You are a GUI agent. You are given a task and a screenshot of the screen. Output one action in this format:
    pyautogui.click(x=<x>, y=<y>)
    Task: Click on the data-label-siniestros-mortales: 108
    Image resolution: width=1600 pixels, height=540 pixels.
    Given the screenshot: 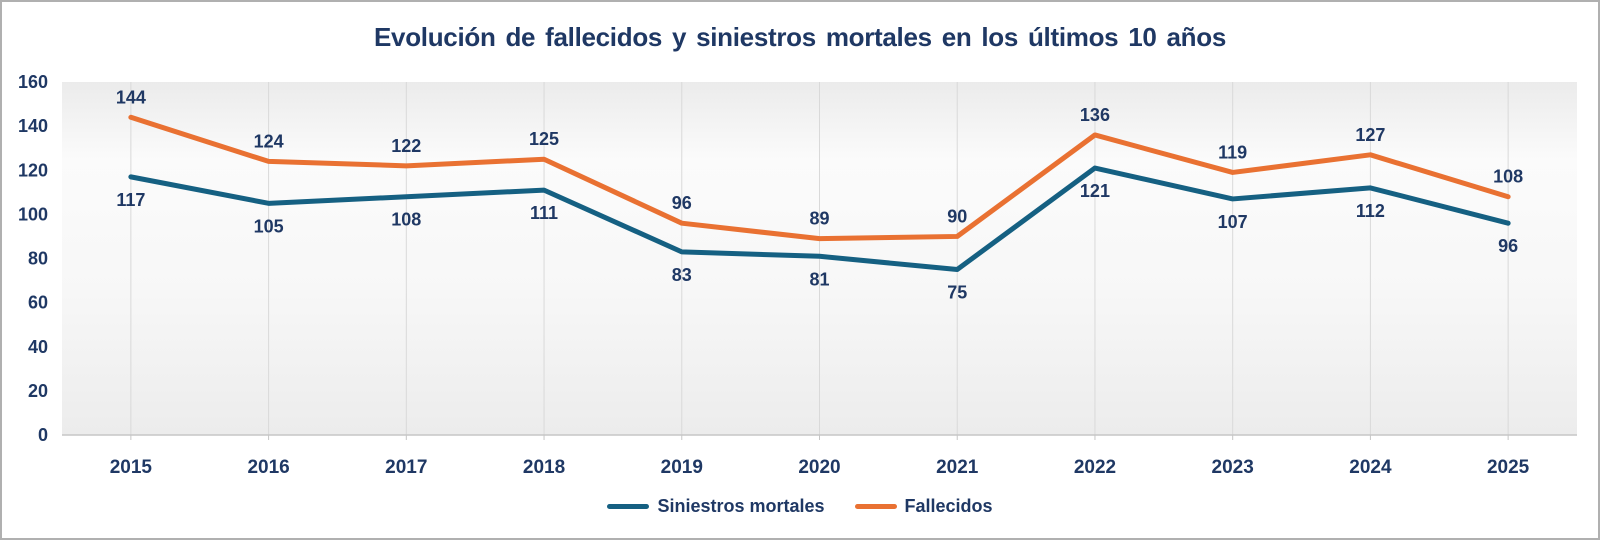 What is the action you would take?
    pyautogui.click(x=406, y=220)
    